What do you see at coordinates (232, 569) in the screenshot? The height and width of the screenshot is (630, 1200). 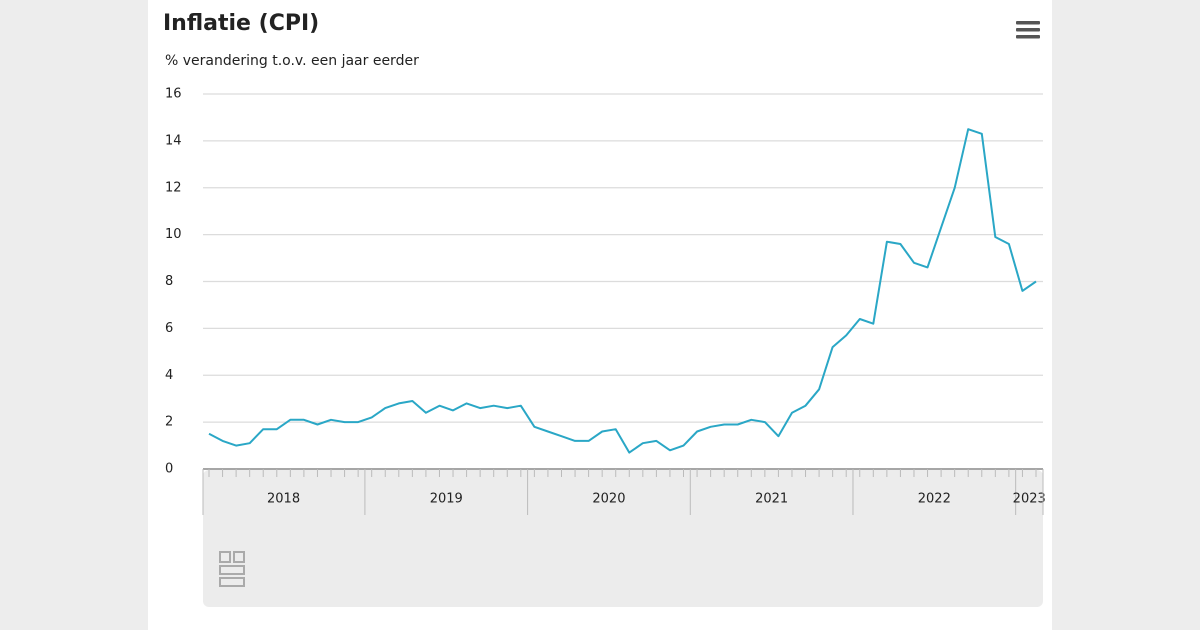 I see `cbs-logo` at bounding box center [232, 569].